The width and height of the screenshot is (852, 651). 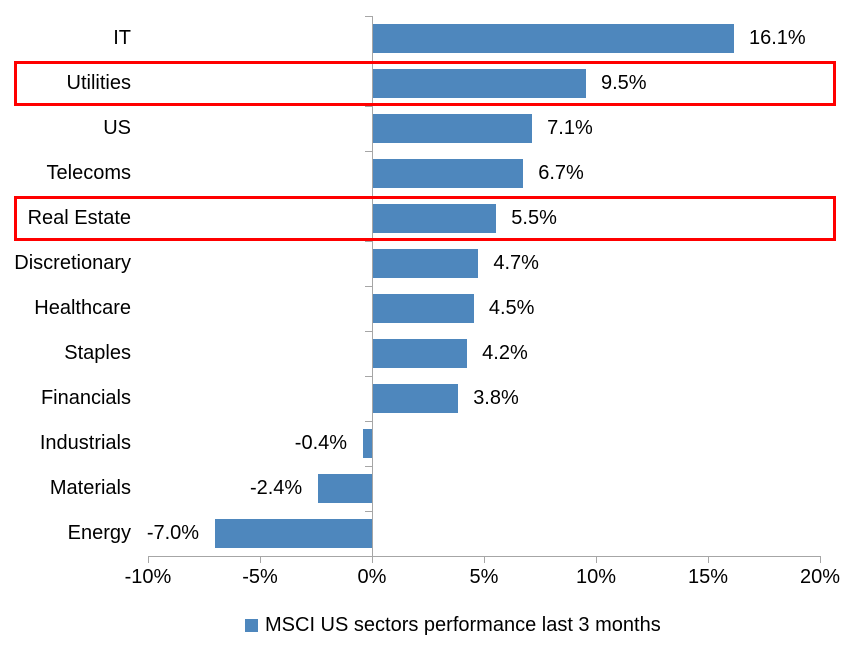 I want to click on highlight-box-real-estate, so click(x=425, y=218).